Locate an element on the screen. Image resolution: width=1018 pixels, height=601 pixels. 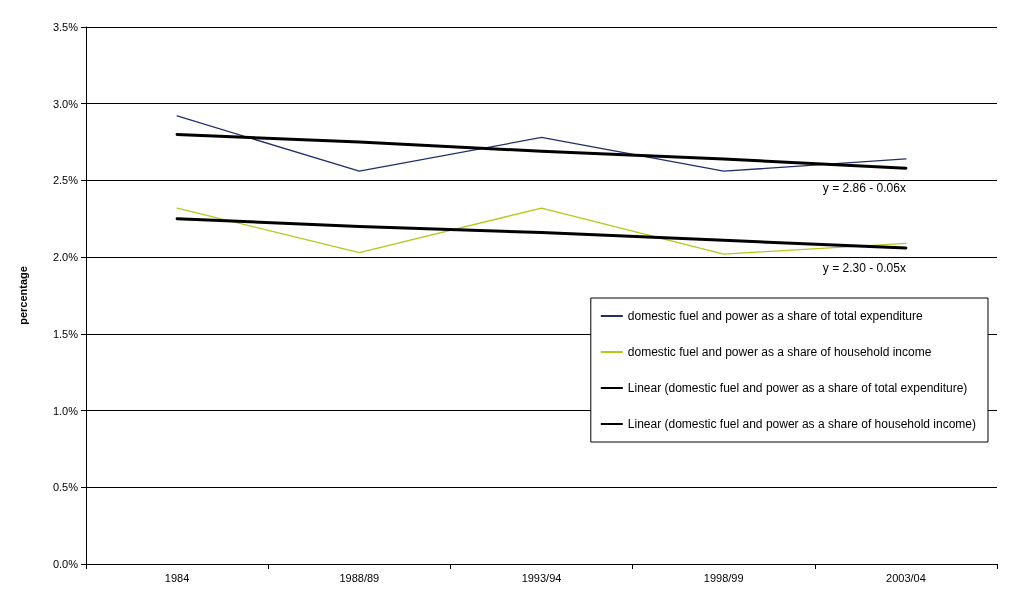
x-tick-label: 1984 is located at coordinates (177, 577).